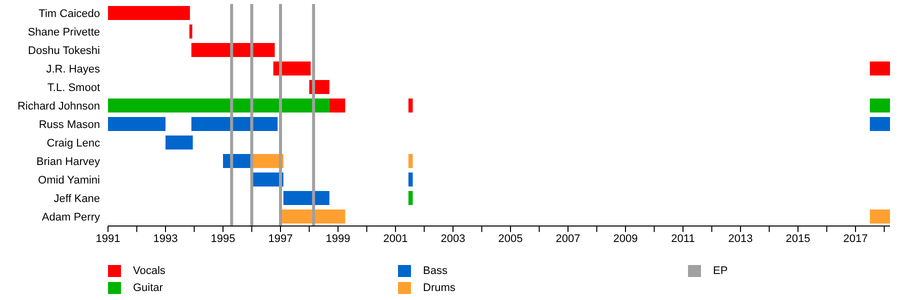  What do you see at coordinates (510, 238) in the screenshot?
I see `x-tick-label: 2005` at bounding box center [510, 238].